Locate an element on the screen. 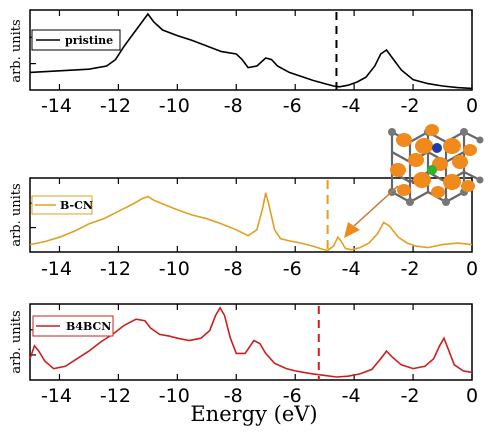 This screenshot has width=491, height=435. legend-label: pristine is located at coordinates (89, 40).